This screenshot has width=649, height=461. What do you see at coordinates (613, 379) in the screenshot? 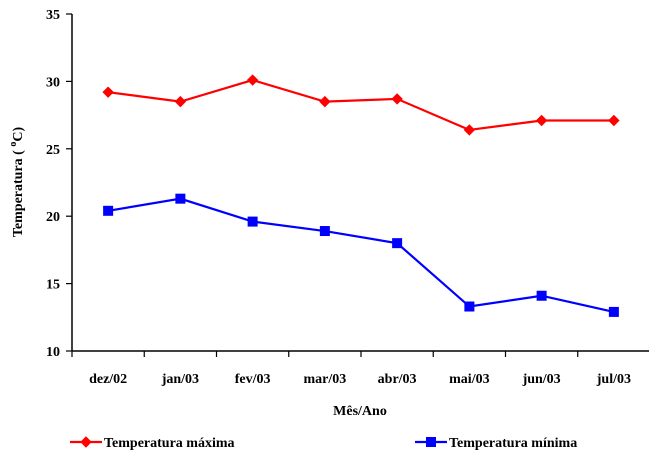
I see `x-tick-label: jul/03` at bounding box center [613, 379].